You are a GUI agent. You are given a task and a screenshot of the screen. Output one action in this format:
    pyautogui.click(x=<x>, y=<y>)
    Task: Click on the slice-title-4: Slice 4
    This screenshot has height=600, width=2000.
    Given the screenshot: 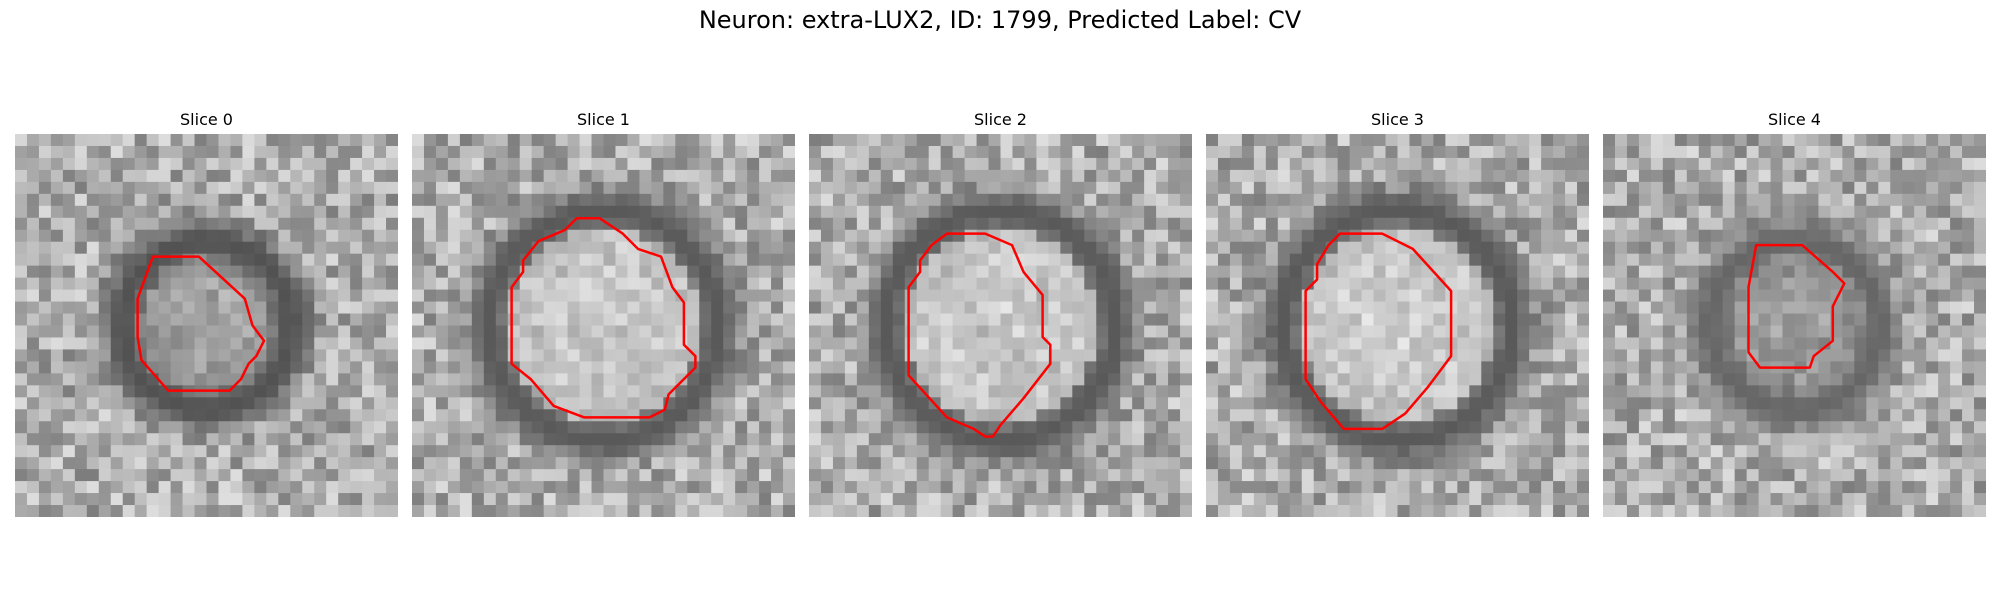 What is the action you would take?
    pyautogui.click(x=1794, y=119)
    